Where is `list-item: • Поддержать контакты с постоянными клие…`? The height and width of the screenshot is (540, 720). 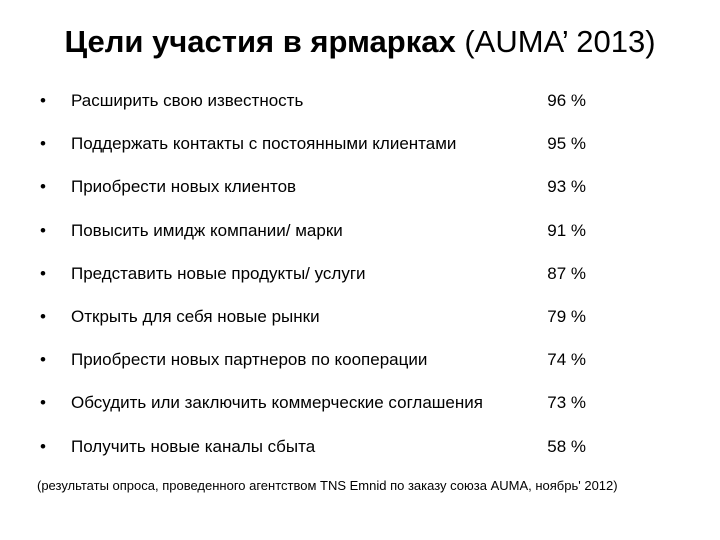
list-item: • Поддержать контакты с постоянными клие… is located at coordinates (360, 143).